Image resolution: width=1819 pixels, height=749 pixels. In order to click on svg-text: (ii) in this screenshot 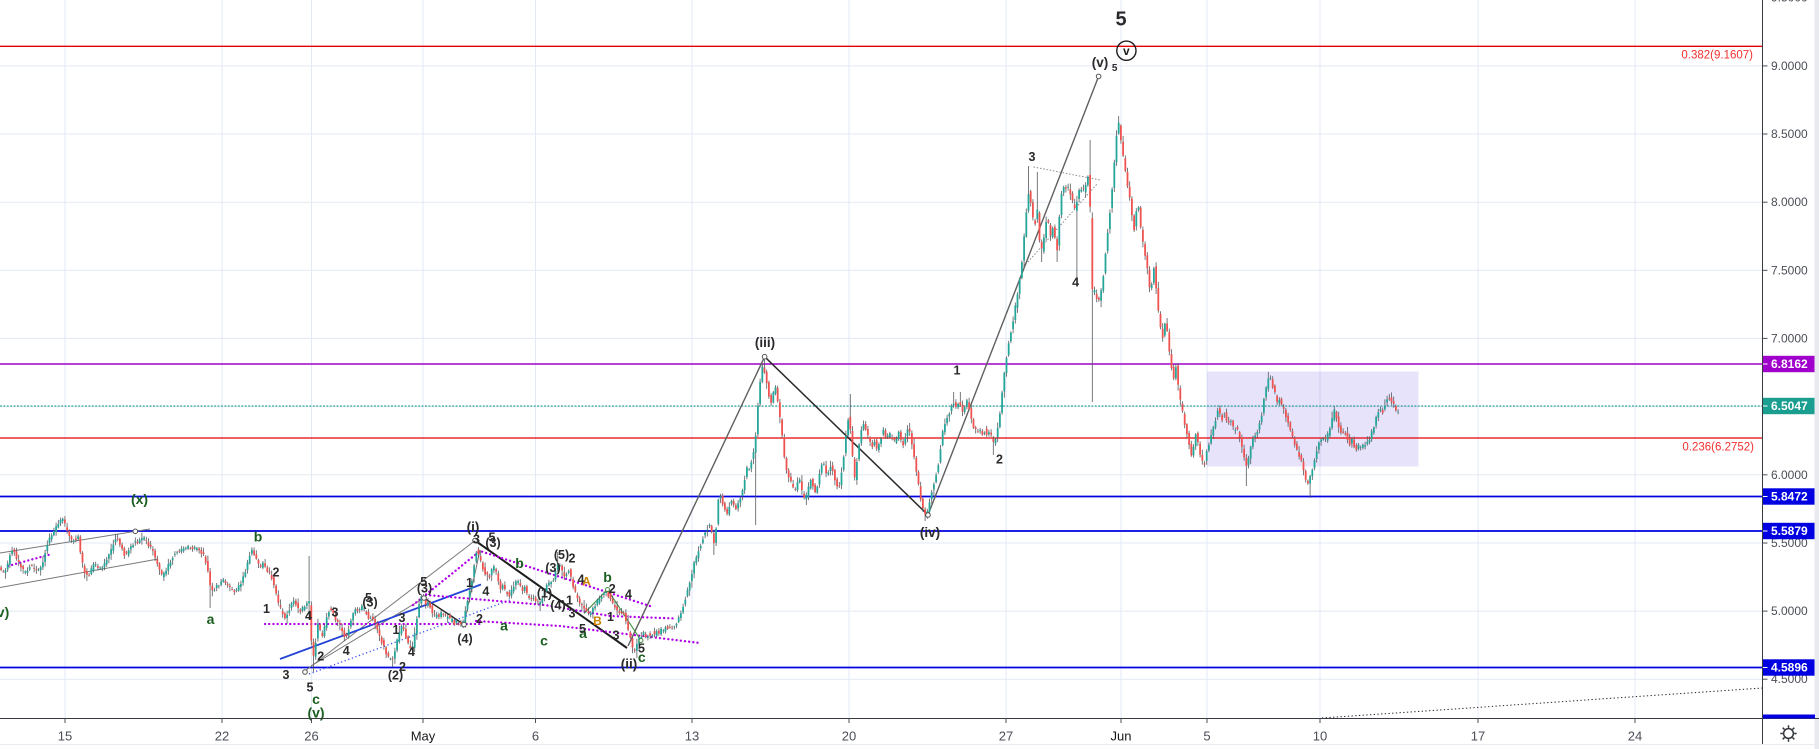, I will do `click(629, 664)`.